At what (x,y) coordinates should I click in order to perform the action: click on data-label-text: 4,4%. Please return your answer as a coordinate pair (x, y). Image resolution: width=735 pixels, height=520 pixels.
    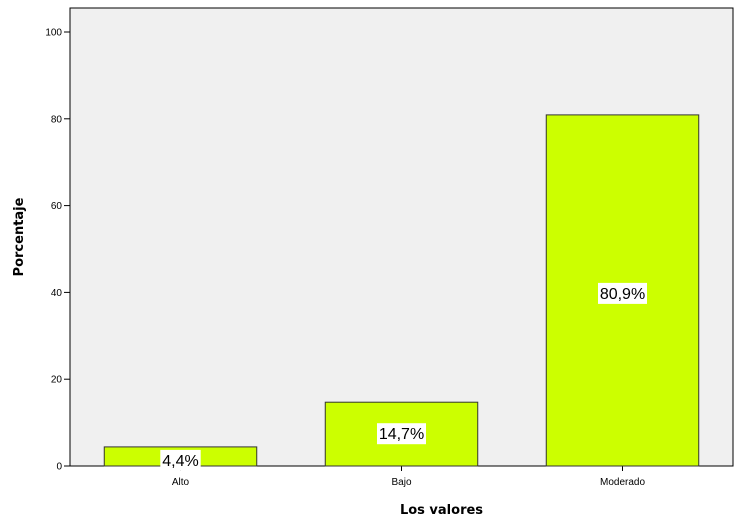
    Looking at the image, I should click on (180, 461).